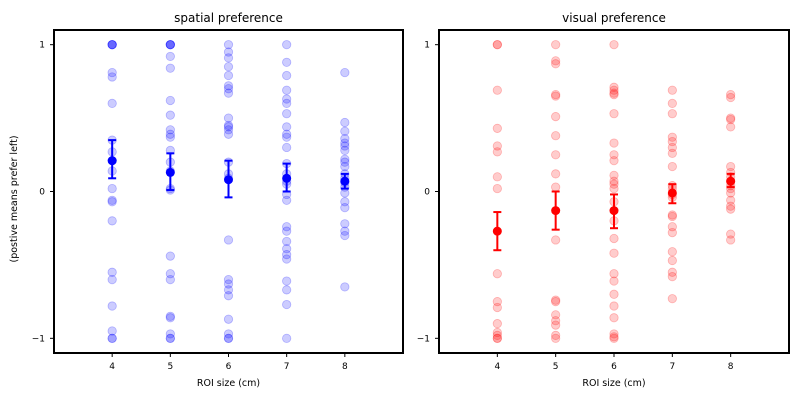  Describe the element at coordinates (427, 46) in the screenshot. I see `y-tick-label: 1` at that location.